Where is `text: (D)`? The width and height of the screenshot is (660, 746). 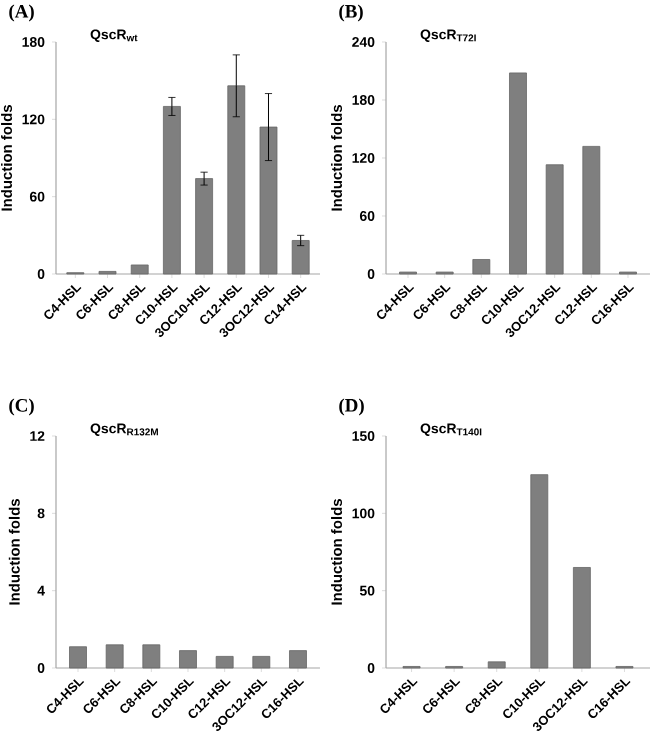 text: (D) is located at coordinates (351, 407).